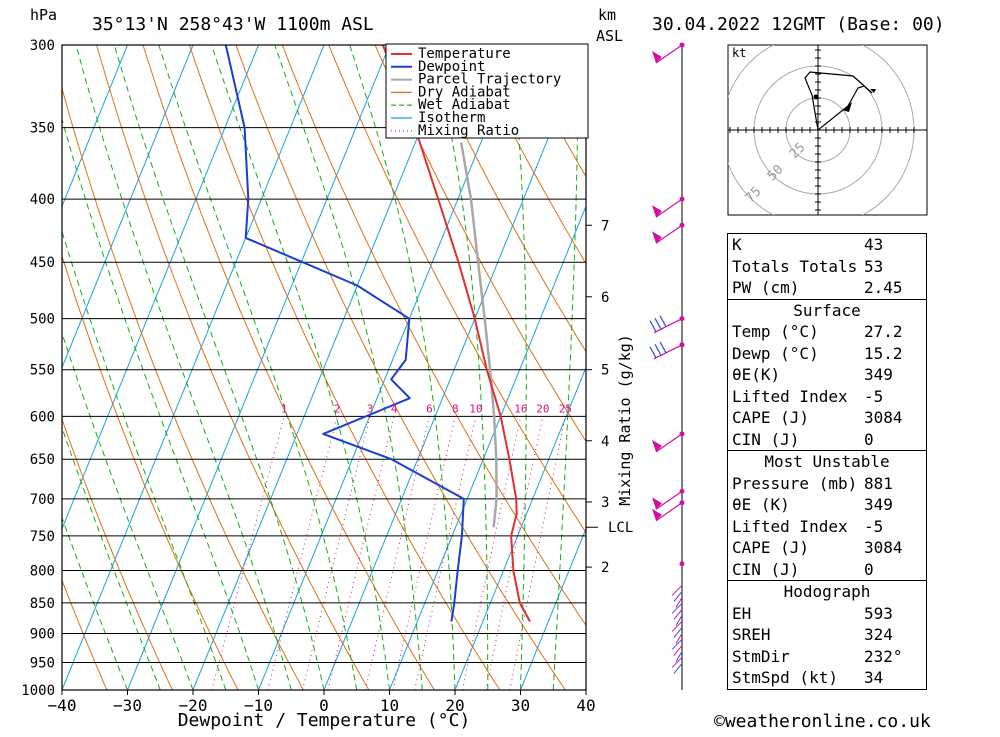 This screenshot has width=1000, height=737. I want to click on pressure-tick-label: 600, so click(42, 417).